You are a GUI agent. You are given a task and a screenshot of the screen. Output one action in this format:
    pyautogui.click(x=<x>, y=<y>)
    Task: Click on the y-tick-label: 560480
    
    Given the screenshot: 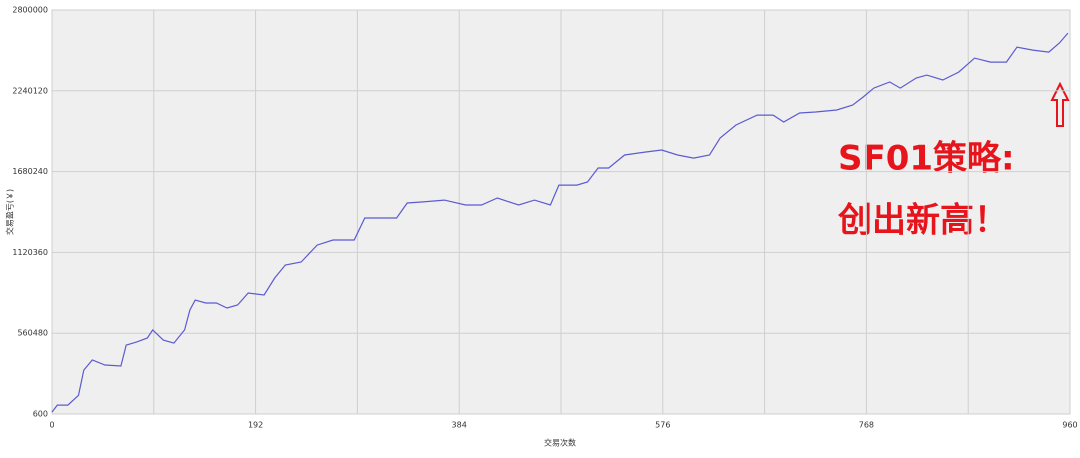 What is the action you would take?
    pyautogui.click(x=32, y=333)
    